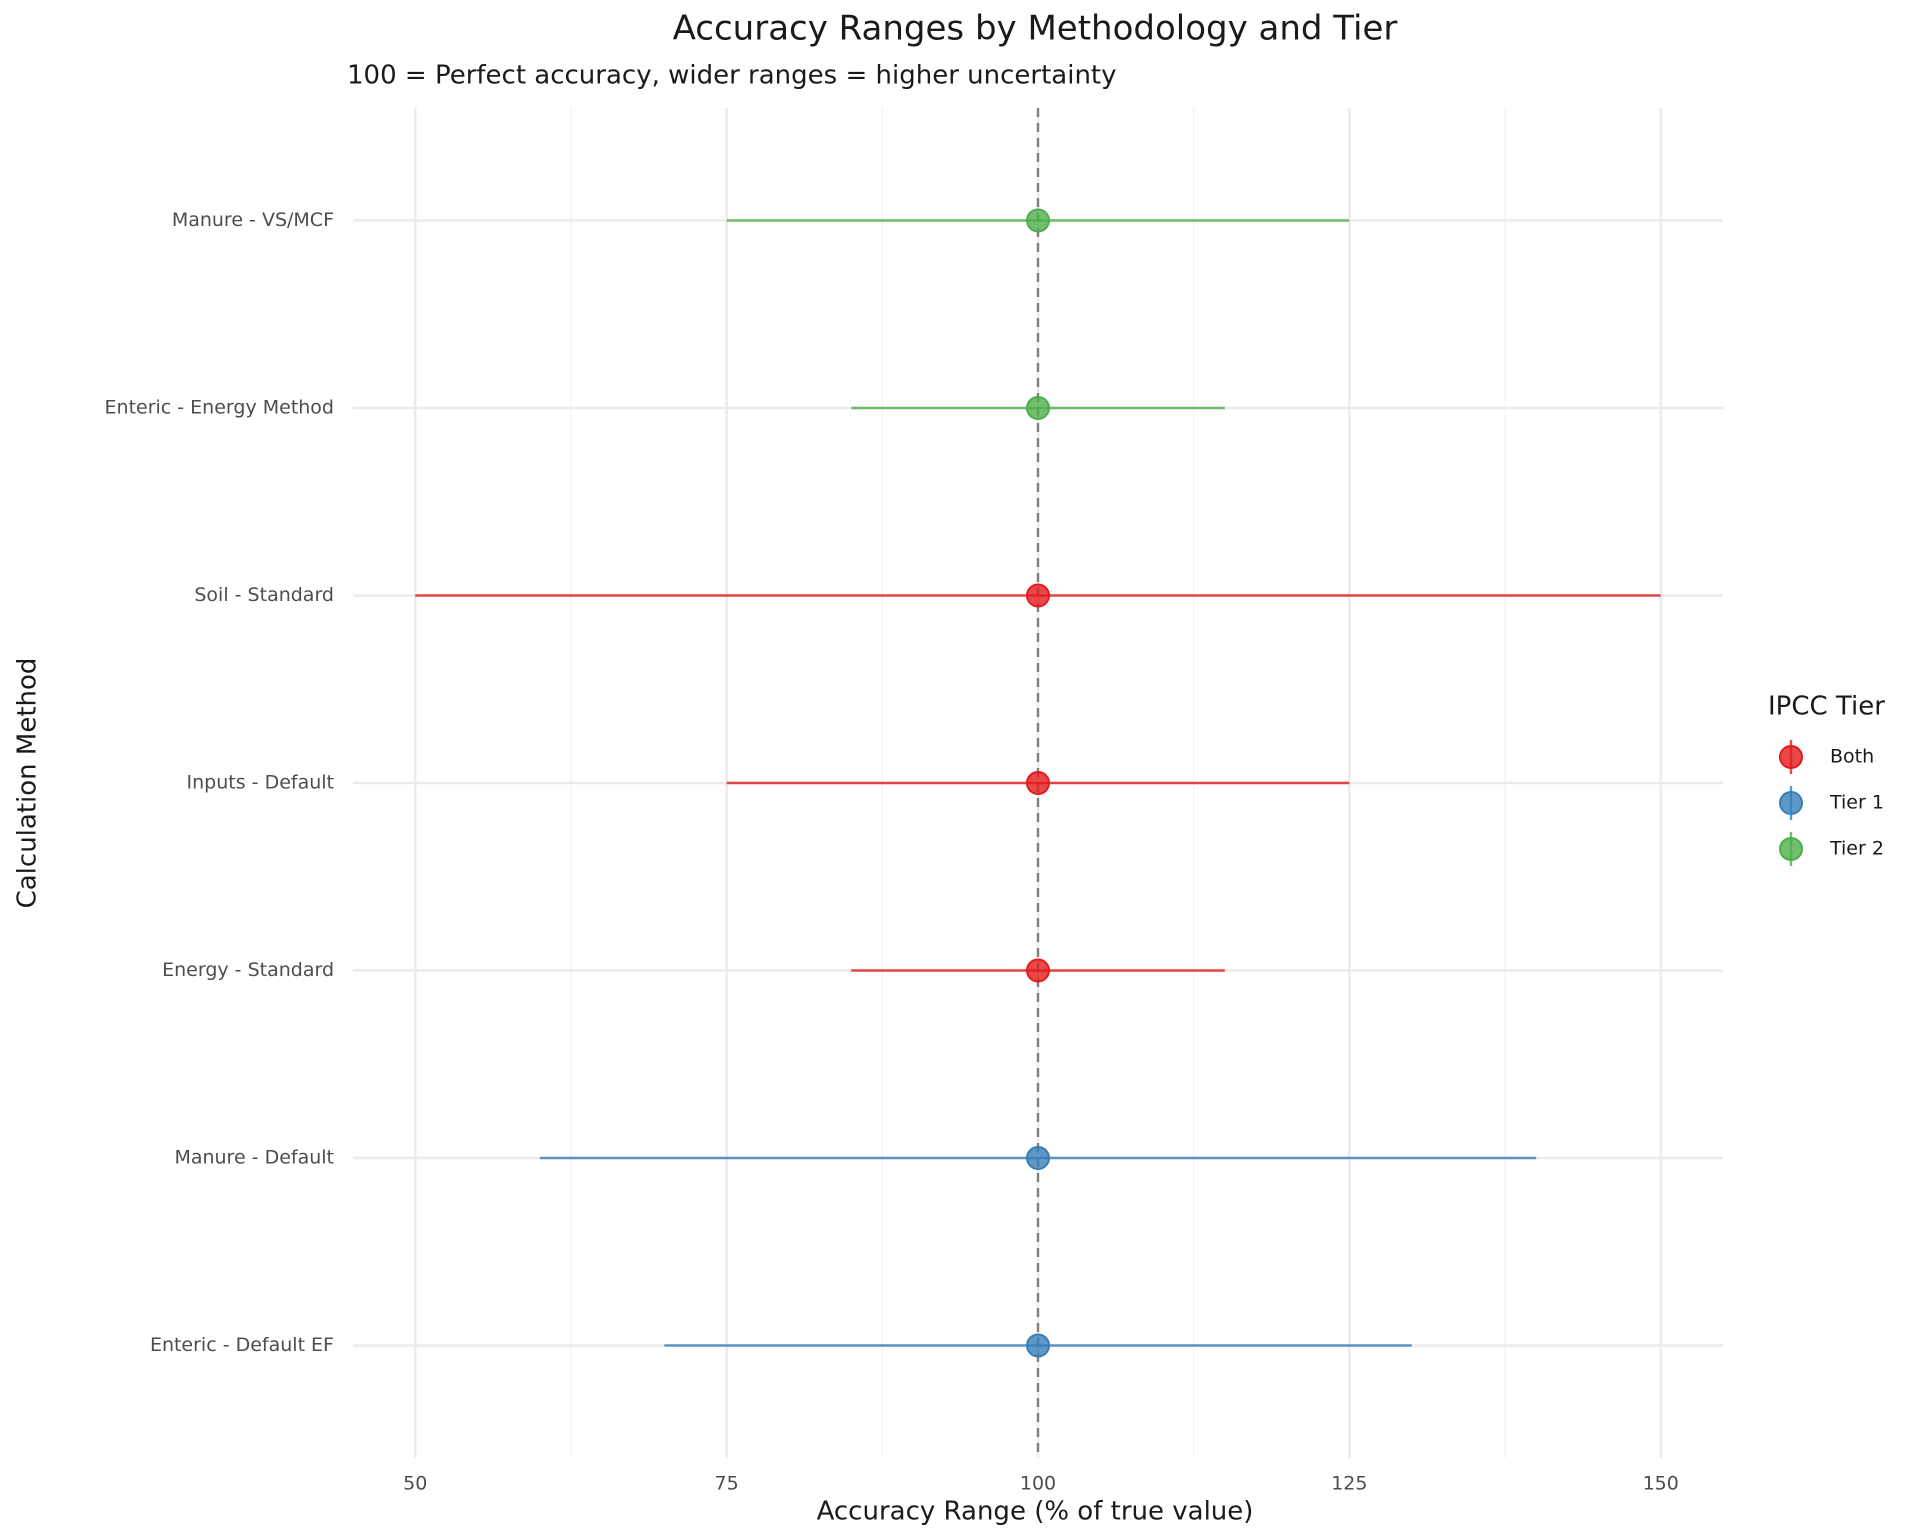 The width and height of the screenshot is (1920, 1536). Describe the element at coordinates (219, 408) in the screenshot. I see `y-tick-label: Enteric - Energy Method` at that location.